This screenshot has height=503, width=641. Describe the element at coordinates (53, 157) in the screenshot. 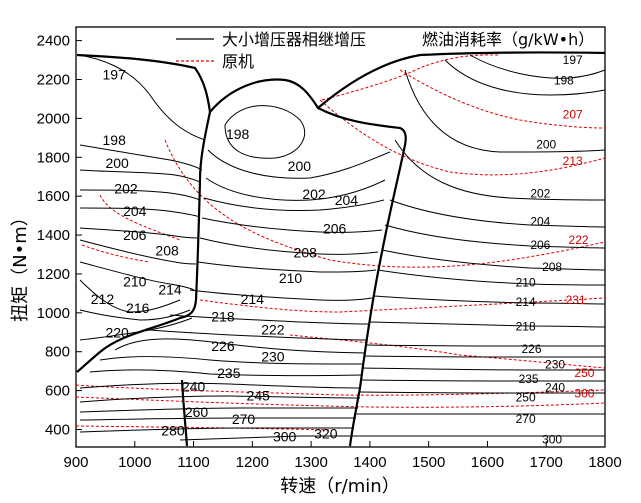

I see `y-tick-label: 1800` at that location.